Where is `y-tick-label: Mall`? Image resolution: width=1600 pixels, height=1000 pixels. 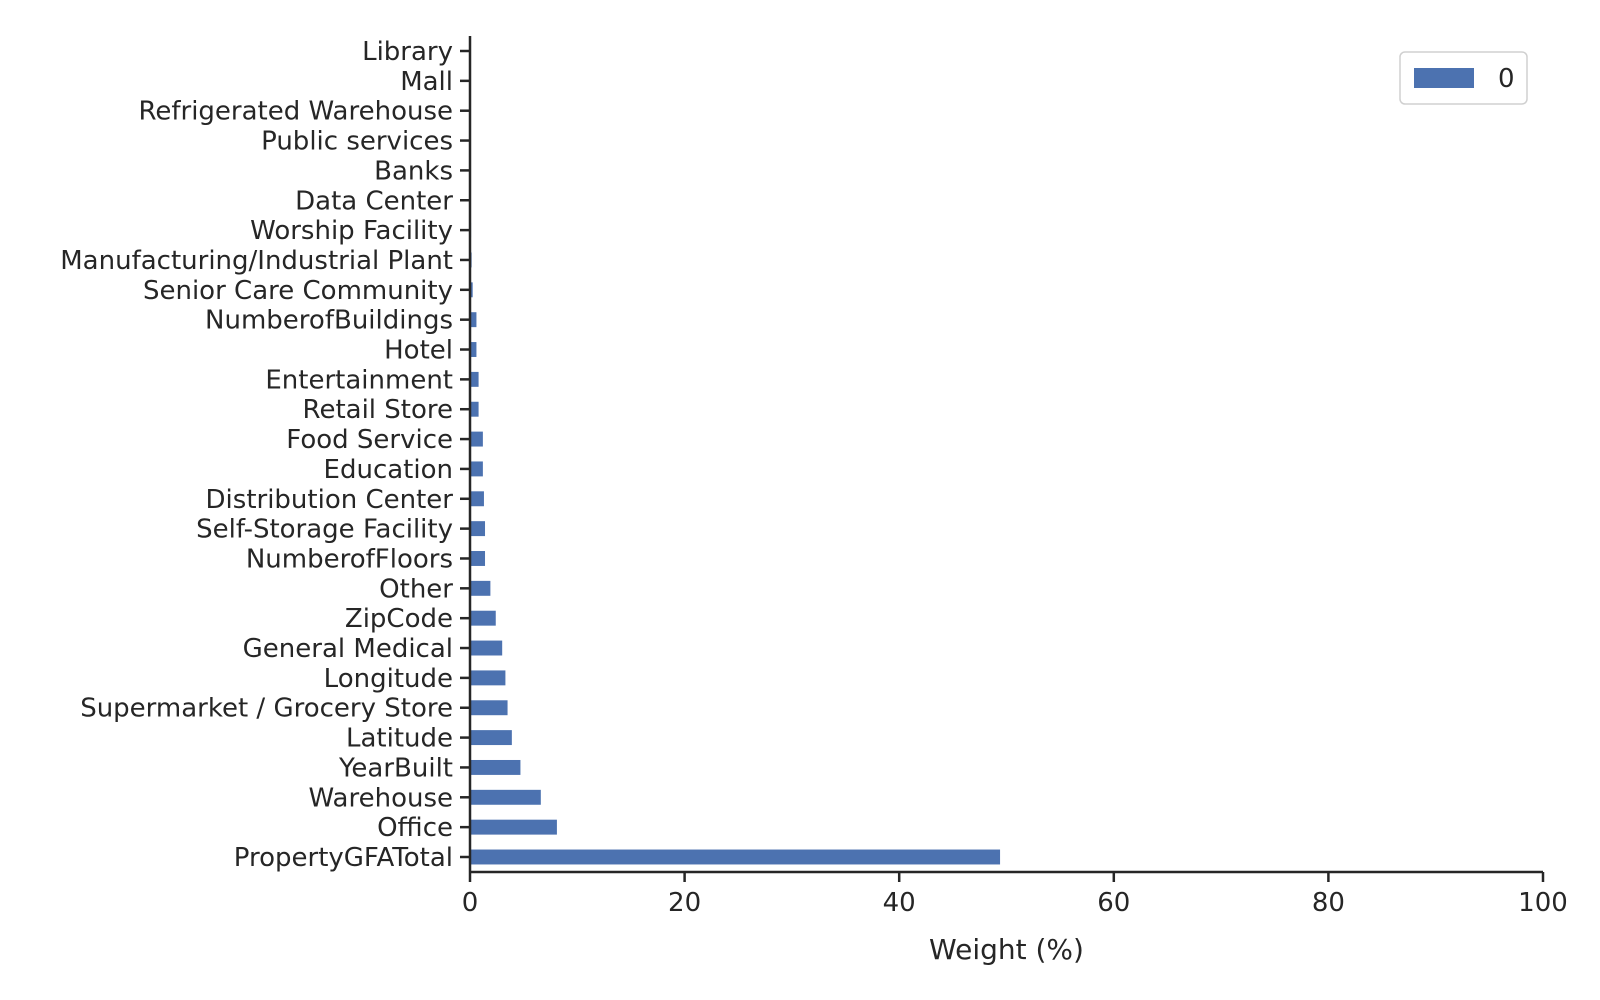
y-tick-label: Mall is located at coordinates (426, 82).